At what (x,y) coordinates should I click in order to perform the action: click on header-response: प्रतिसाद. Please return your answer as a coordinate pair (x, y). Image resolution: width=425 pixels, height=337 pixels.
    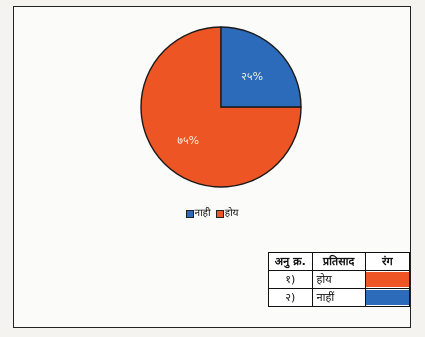
    Looking at the image, I should click on (338, 261).